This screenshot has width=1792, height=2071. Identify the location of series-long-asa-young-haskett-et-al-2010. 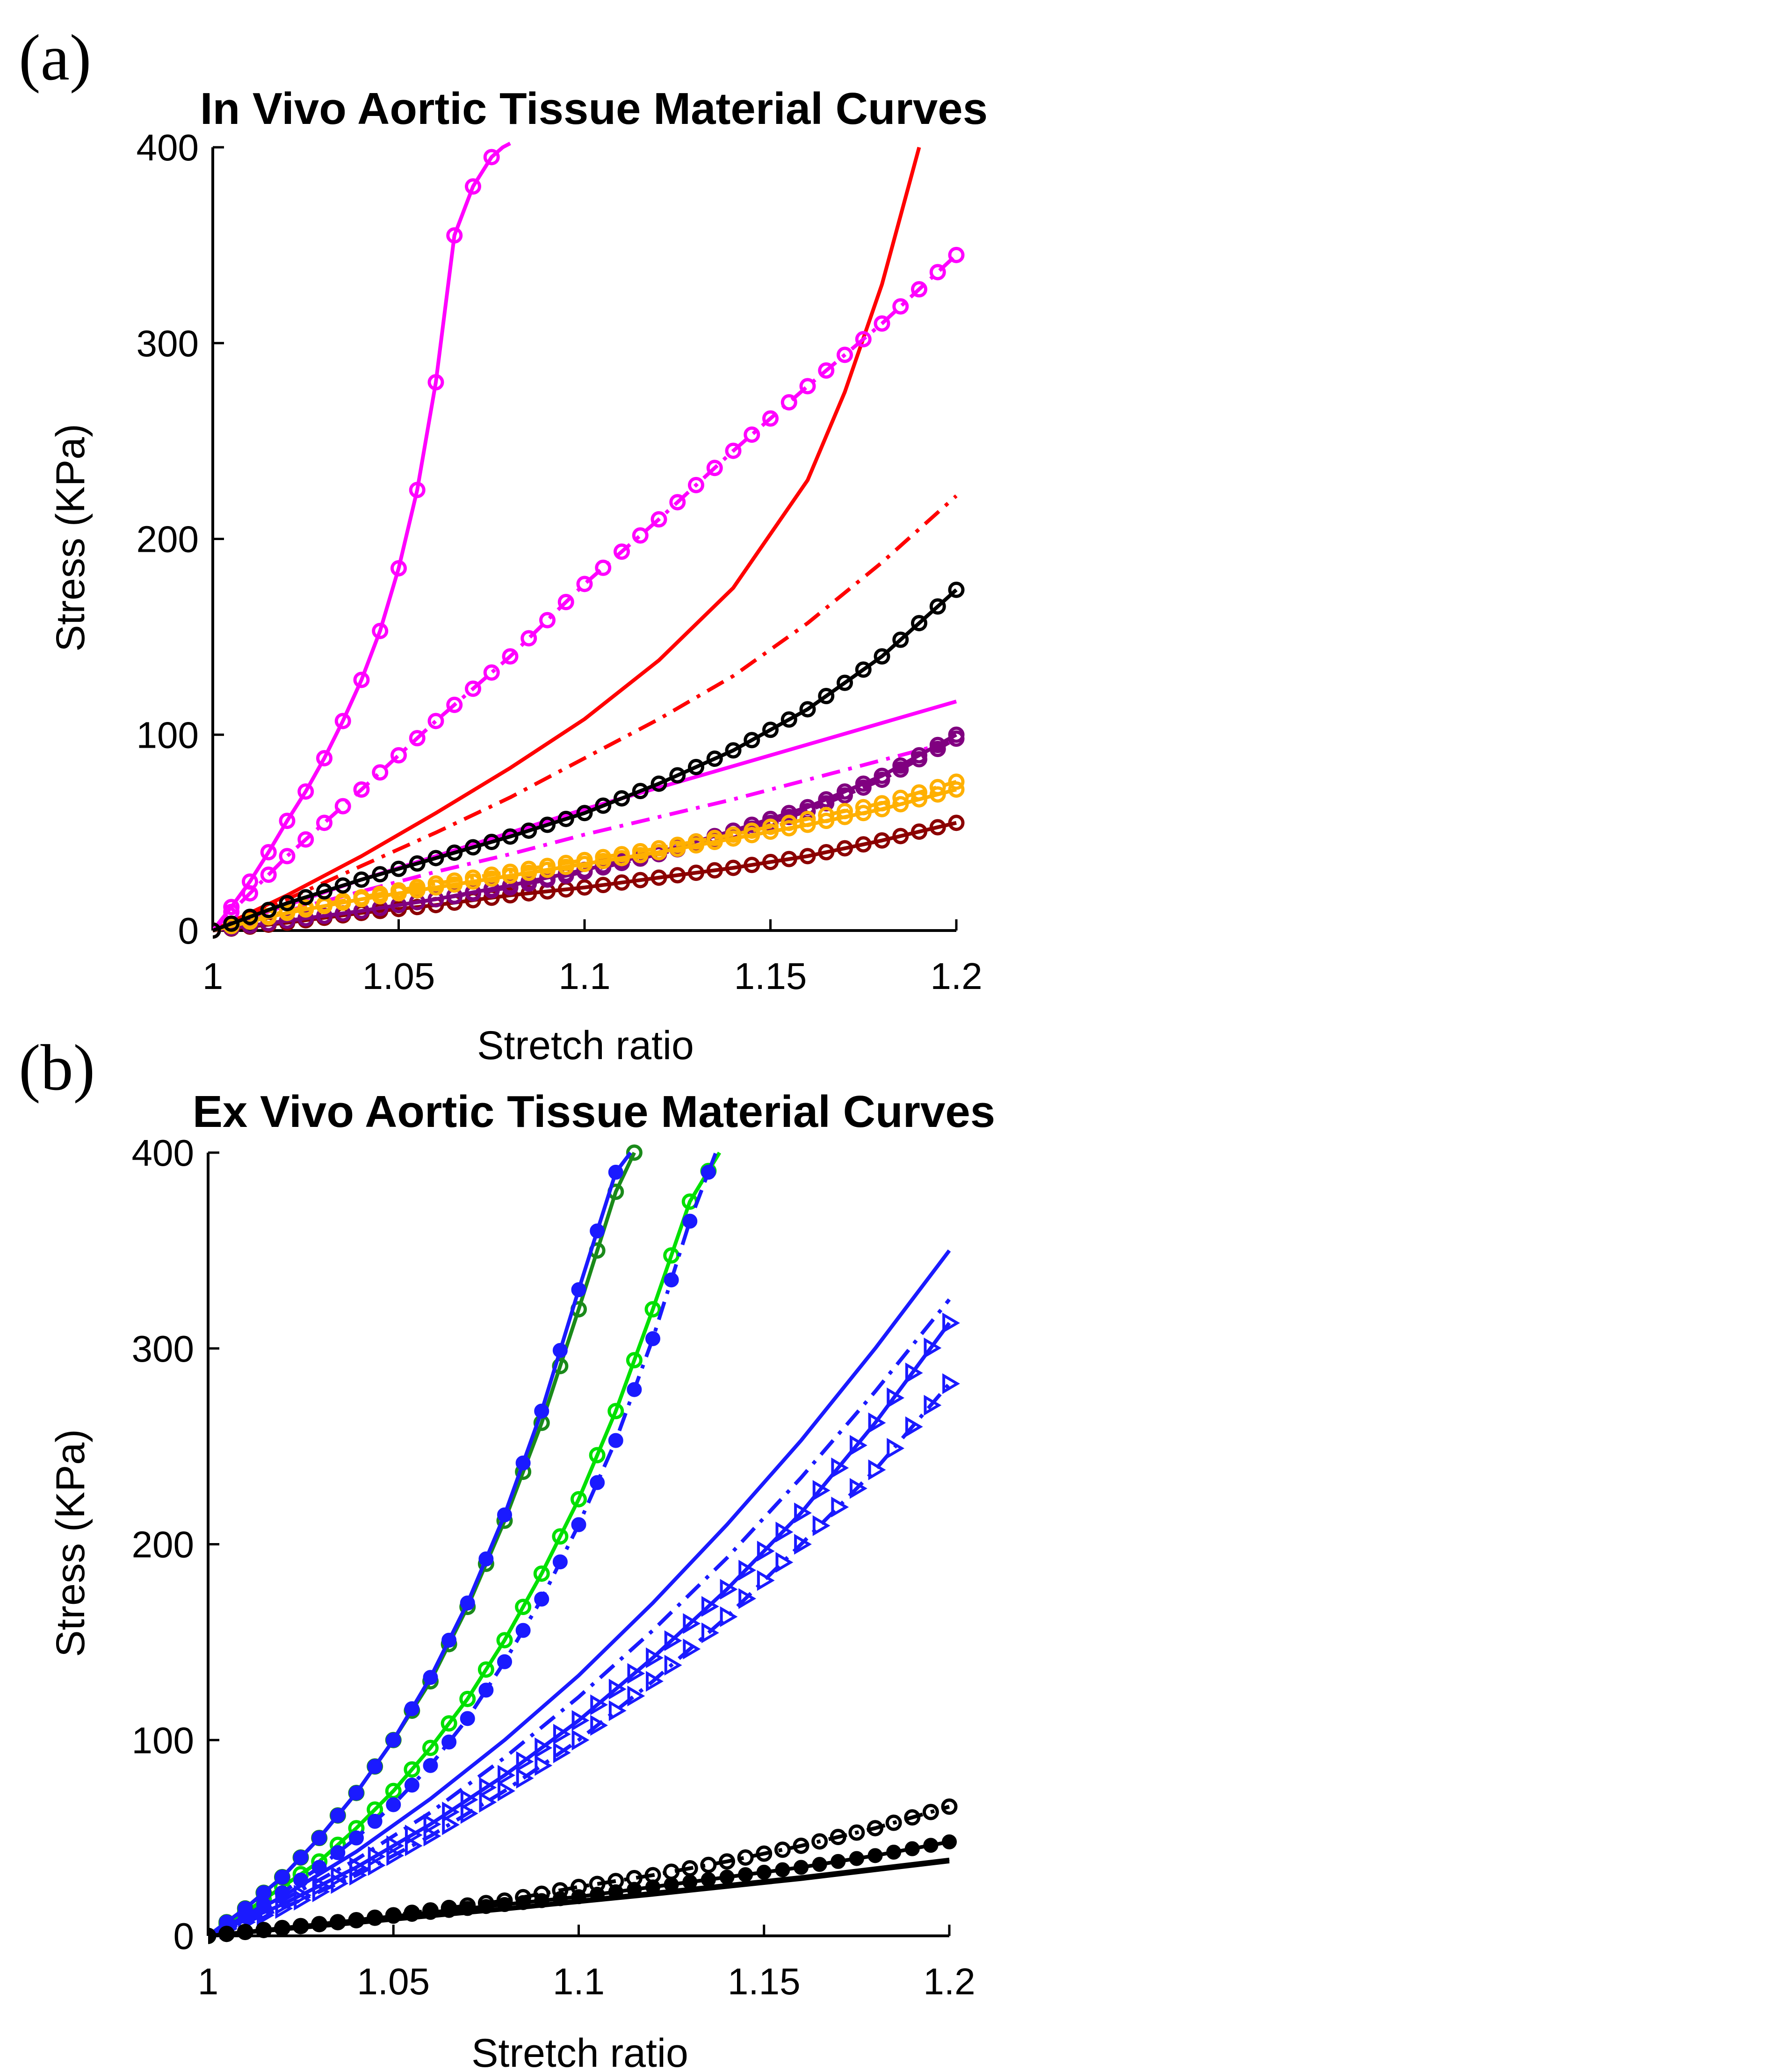
(463, 1547).